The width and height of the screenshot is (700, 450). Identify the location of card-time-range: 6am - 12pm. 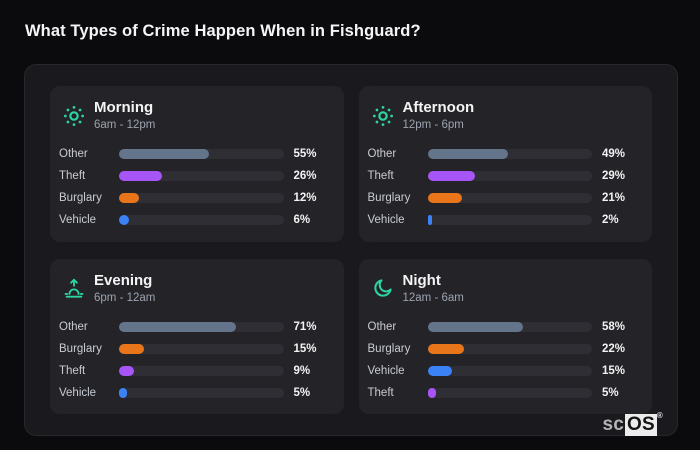
(125, 125).